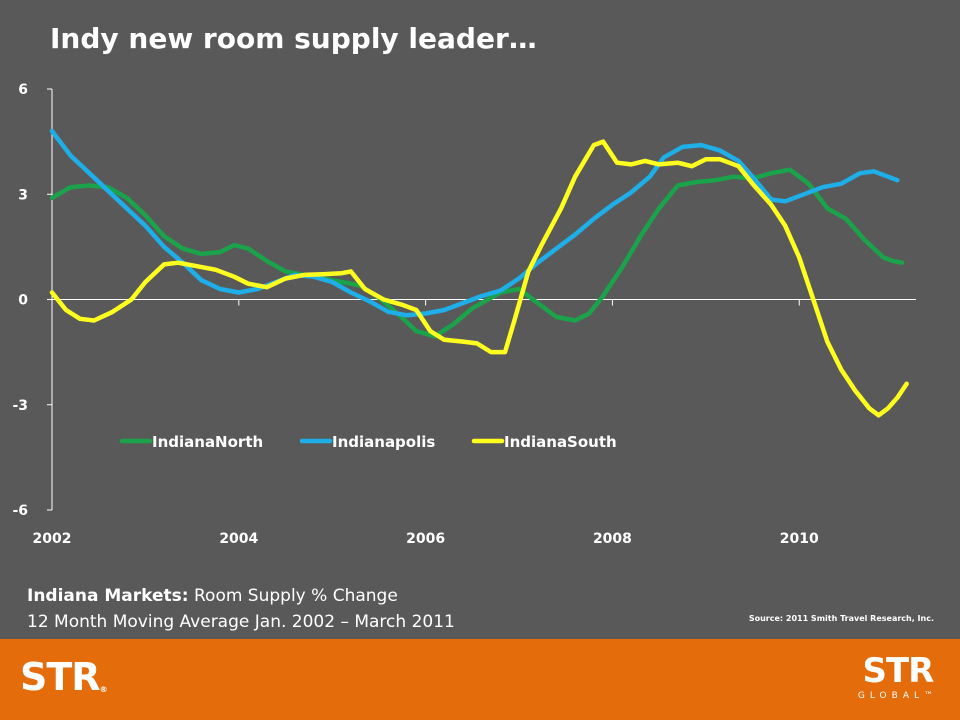  I want to click on y-tick-label: -3, so click(20, 406).